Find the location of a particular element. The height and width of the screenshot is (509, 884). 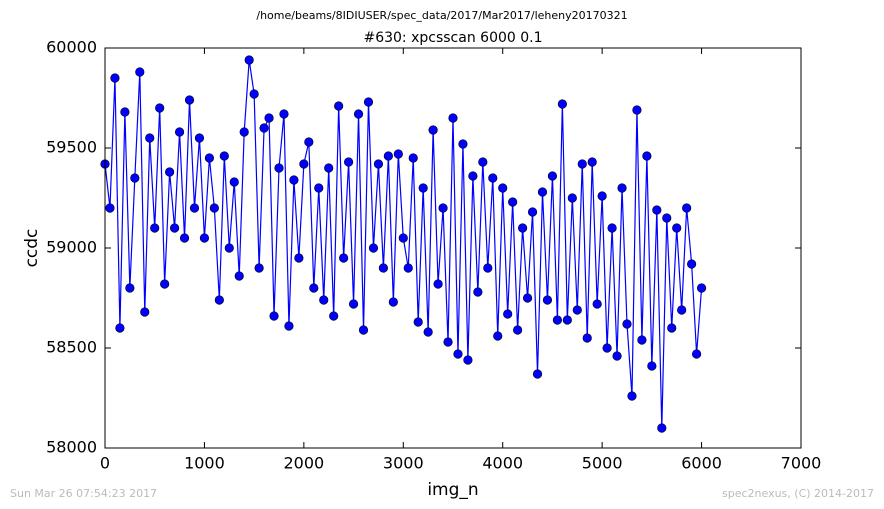

footer-right: spec2nexus, (C) 2014-2017 is located at coordinates (798, 493).